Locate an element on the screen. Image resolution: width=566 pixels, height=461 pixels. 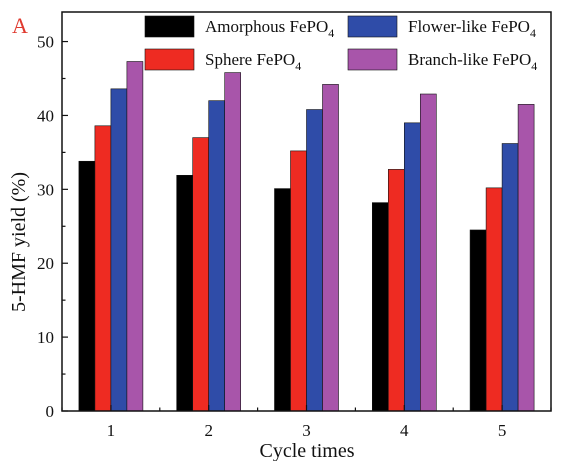
y-tick-label: 50 is located at coordinates (45, 42).